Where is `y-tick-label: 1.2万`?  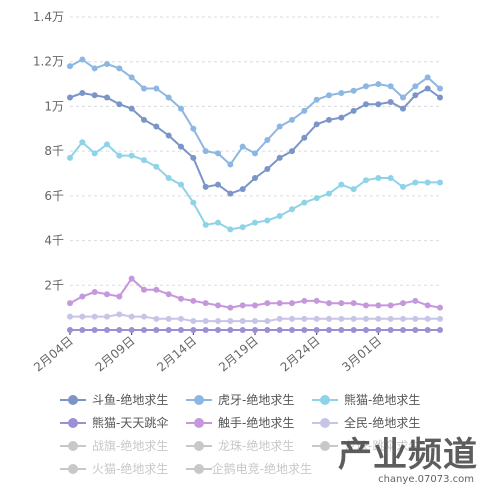 y-tick-label: 1.2万 is located at coordinates (48, 62).